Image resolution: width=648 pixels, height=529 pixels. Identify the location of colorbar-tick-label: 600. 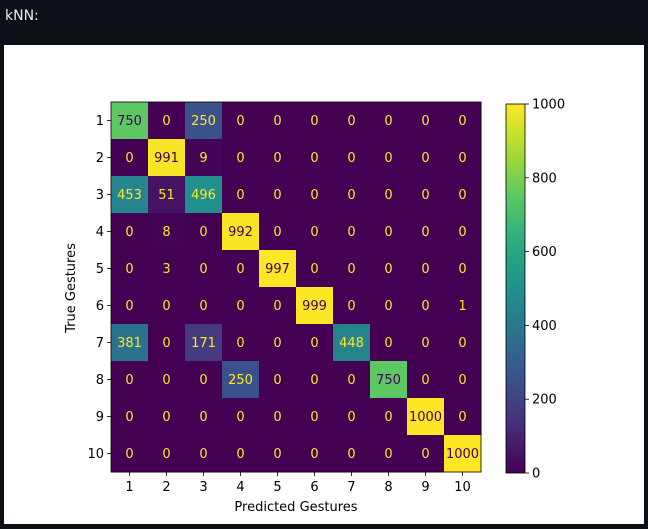
(544, 252).